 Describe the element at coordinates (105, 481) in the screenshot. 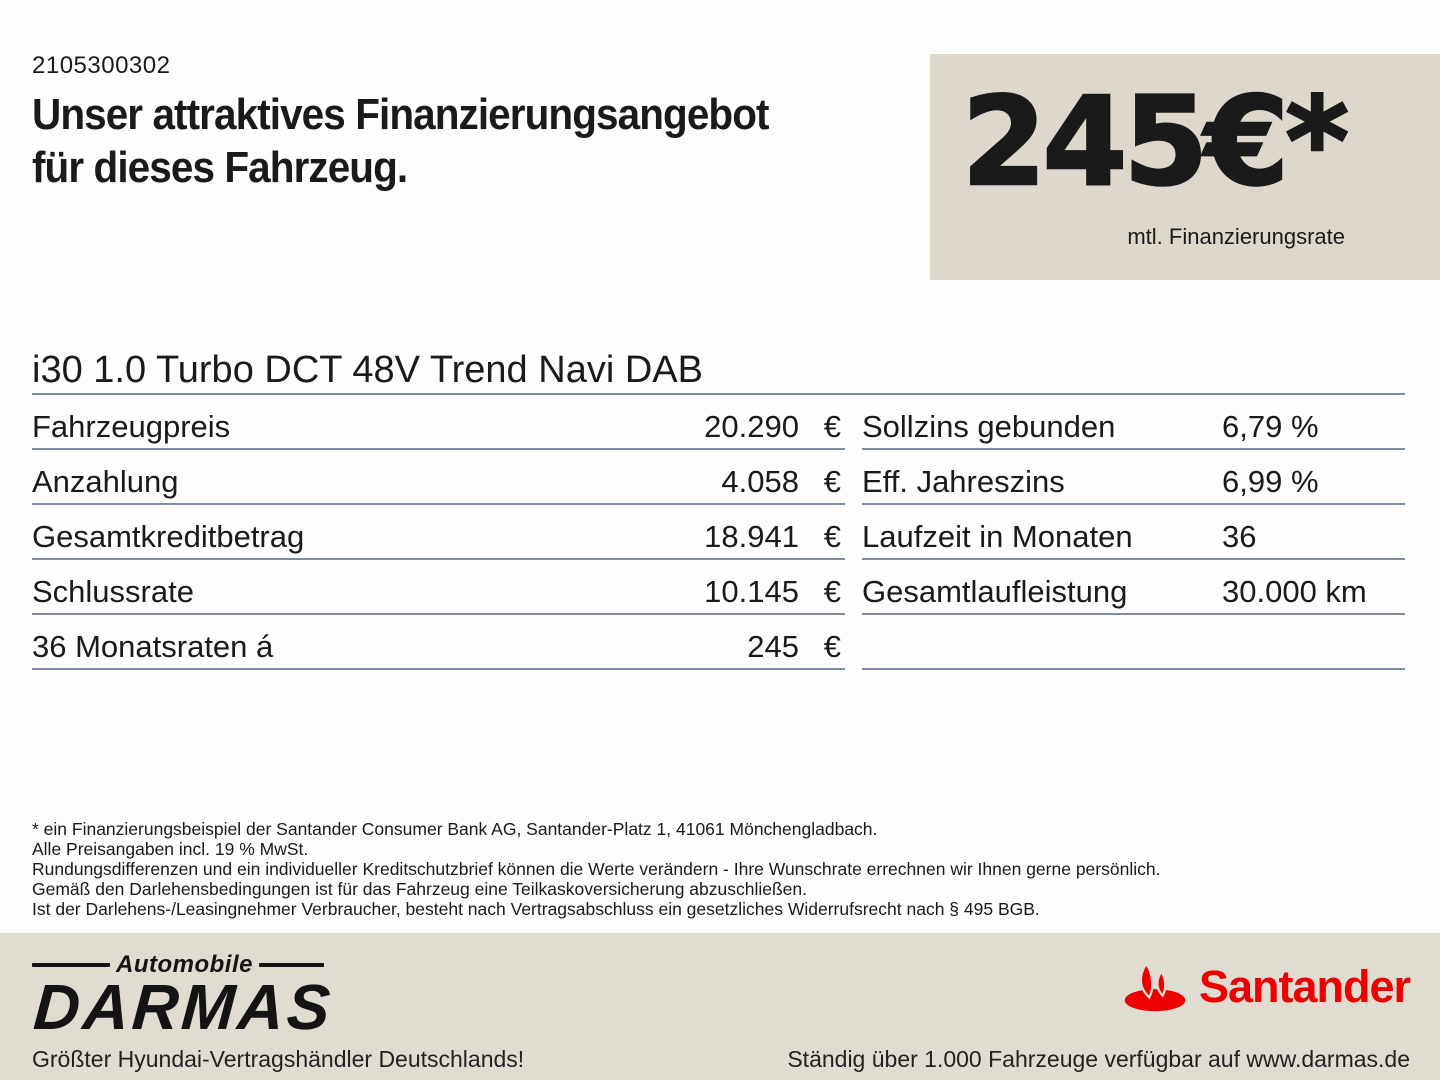

I see `row-label: Anzahlung` at that location.